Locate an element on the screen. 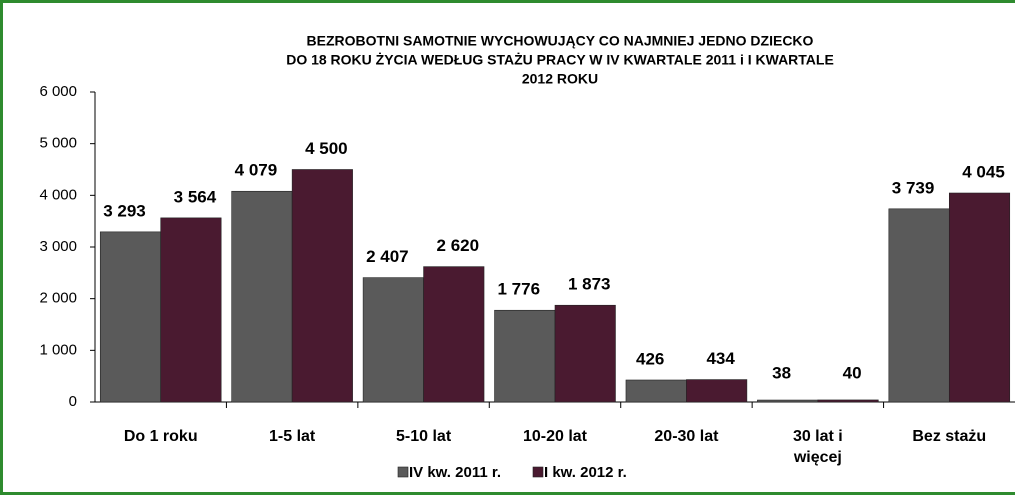 This screenshot has height=495, width=1015. value-label: 40 is located at coordinates (852, 372).